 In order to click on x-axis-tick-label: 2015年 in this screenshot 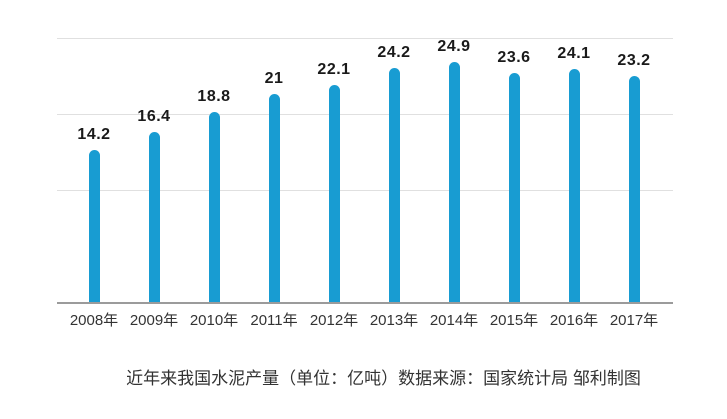, I will do `click(514, 320)`.